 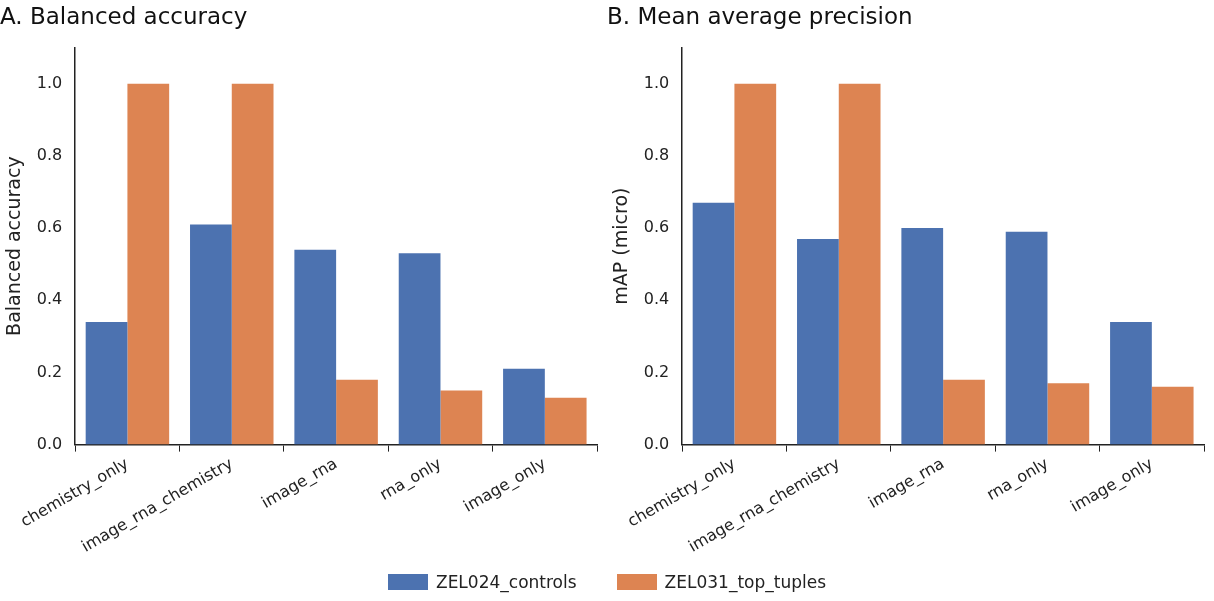 What do you see at coordinates (13, 246) in the screenshot?
I see `y-axis-title: Balanced accuracy` at bounding box center [13, 246].